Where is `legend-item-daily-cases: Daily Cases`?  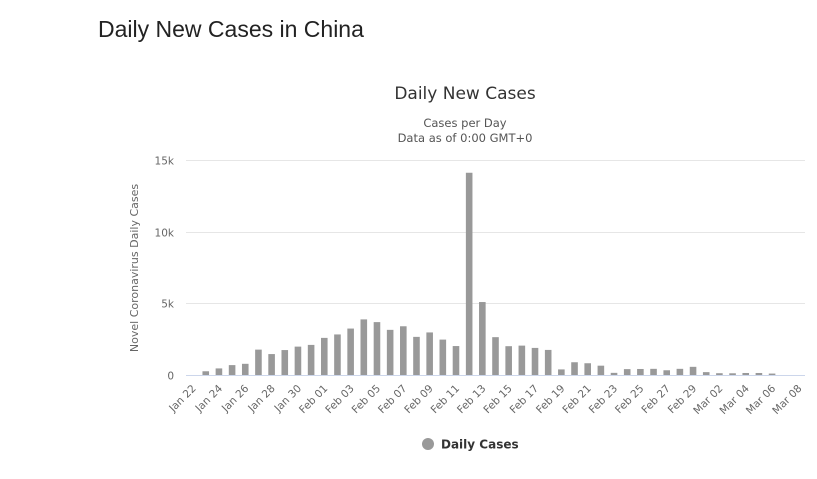
legend-item-daily-cases: Daily Cases is located at coordinates (470, 445).